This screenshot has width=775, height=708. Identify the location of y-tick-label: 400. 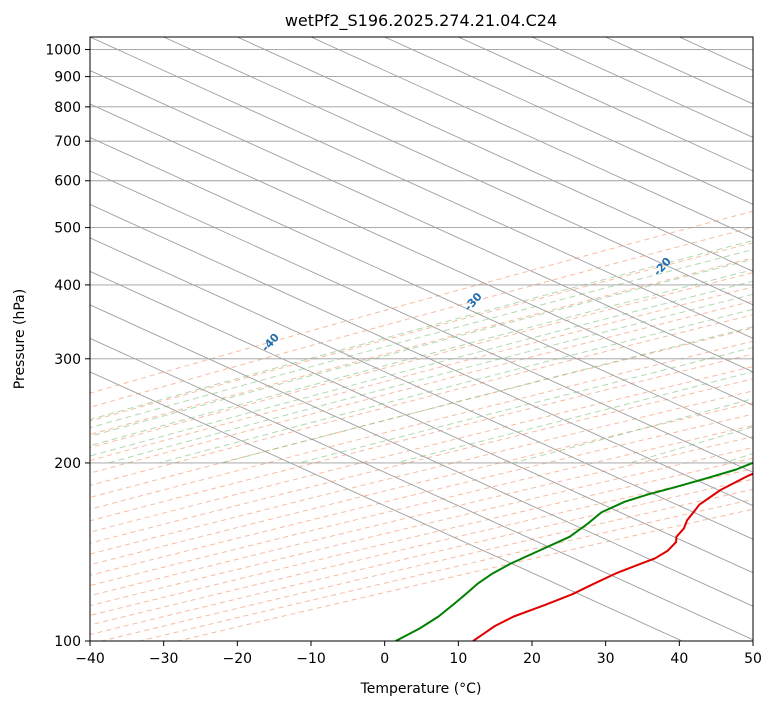
(67, 286).